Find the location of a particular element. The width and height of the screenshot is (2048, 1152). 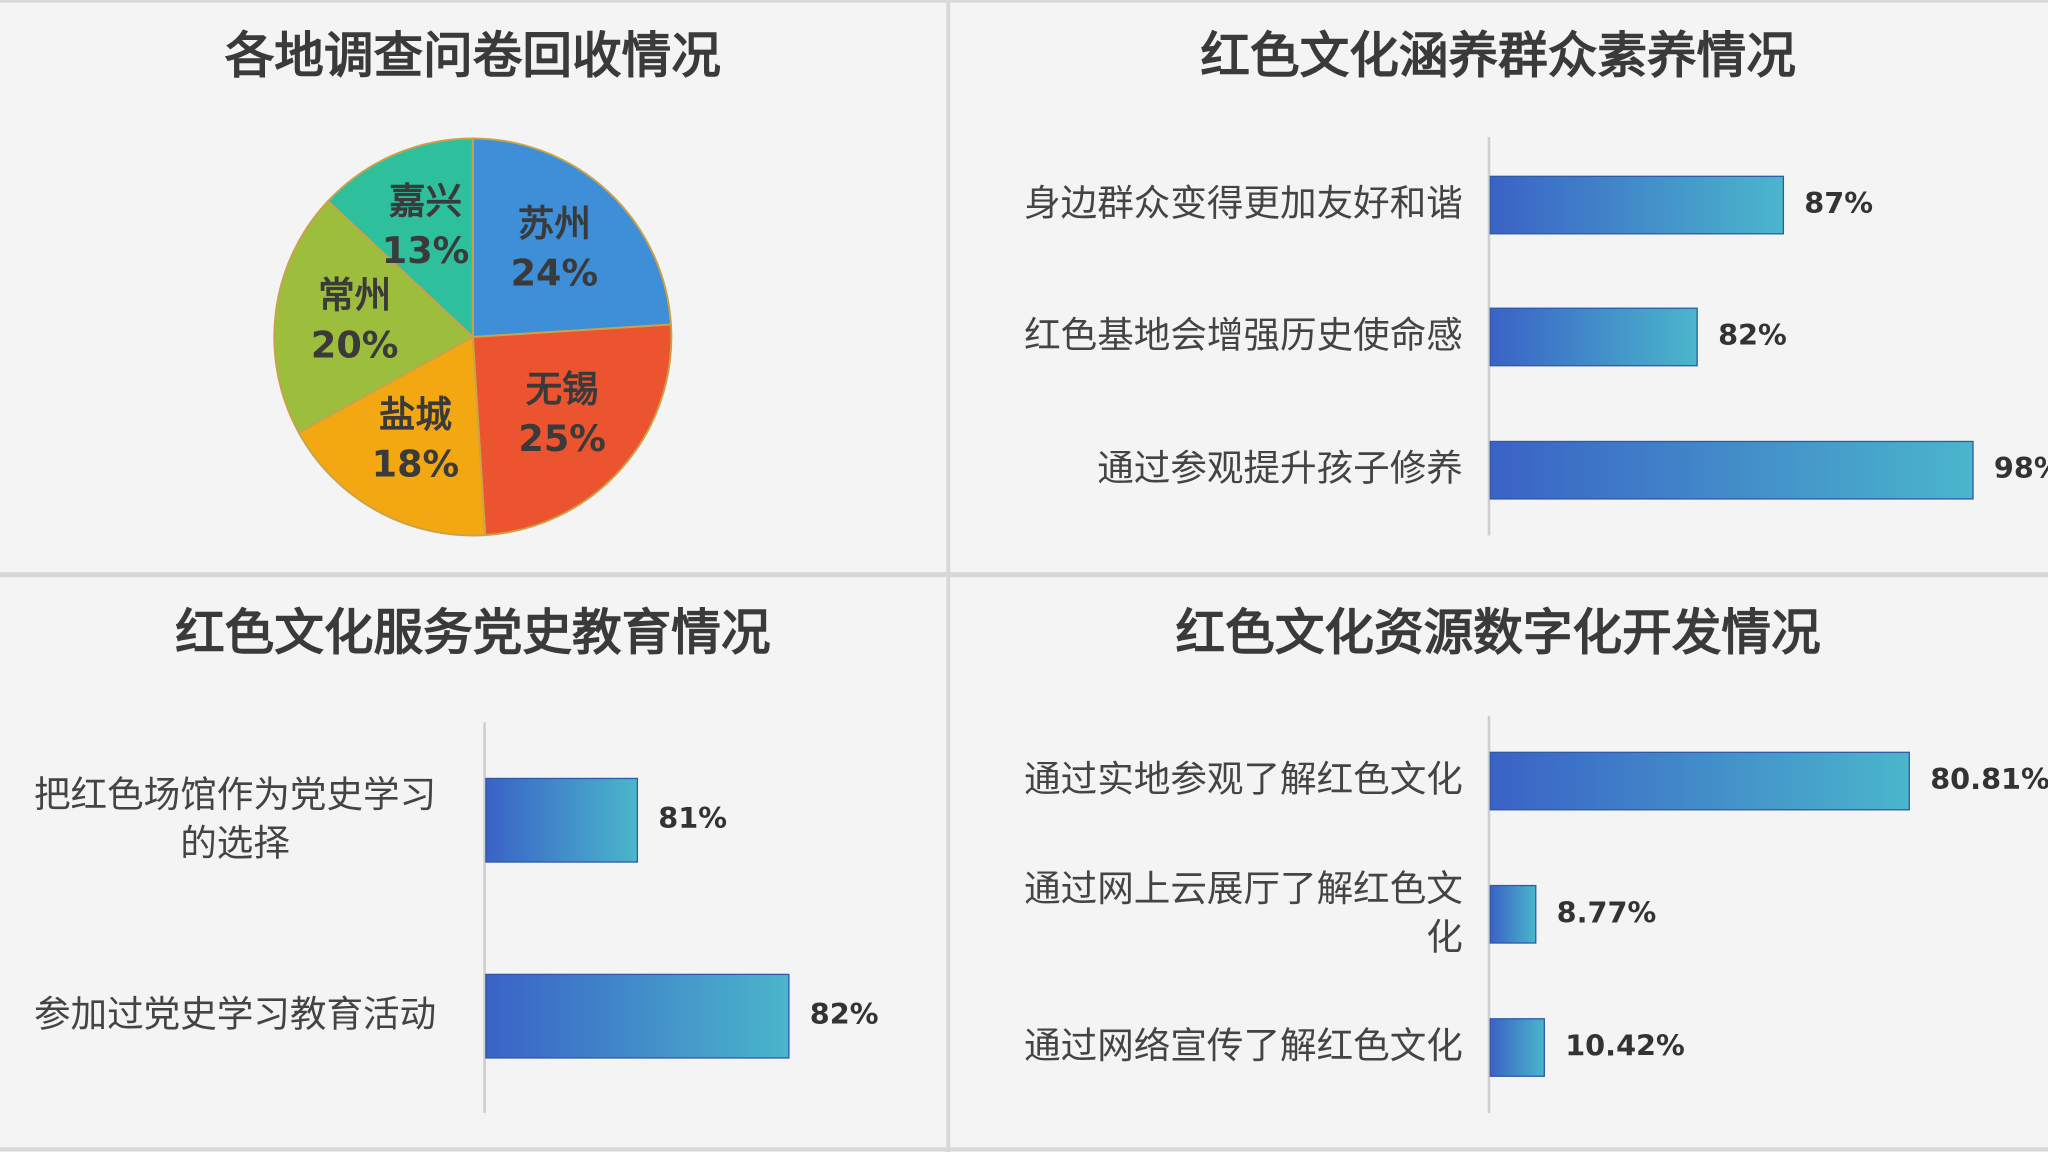

bar-value-label: 98% is located at coordinates (2021, 468).